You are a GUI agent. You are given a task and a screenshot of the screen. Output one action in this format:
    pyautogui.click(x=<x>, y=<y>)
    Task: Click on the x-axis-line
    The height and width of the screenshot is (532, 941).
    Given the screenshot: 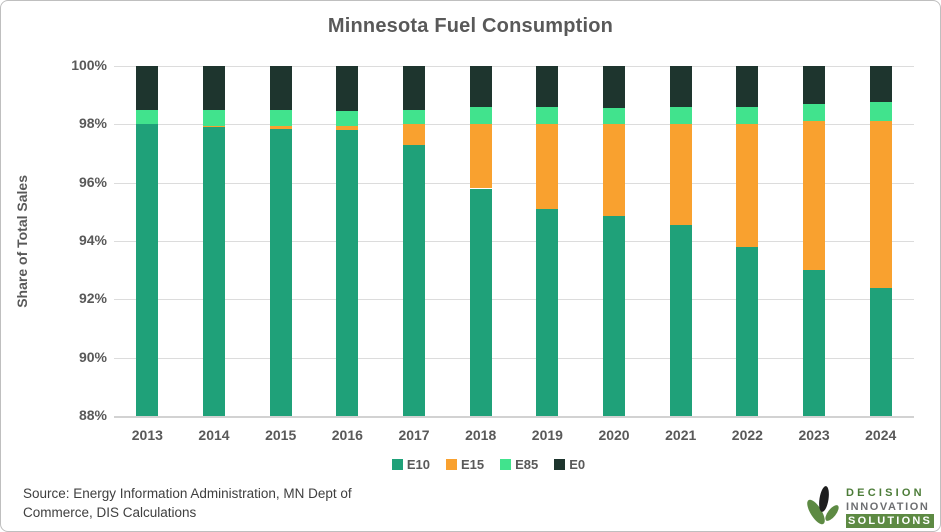 What is the action you would take?
    pyautogui.click(x=514, y=417)
    